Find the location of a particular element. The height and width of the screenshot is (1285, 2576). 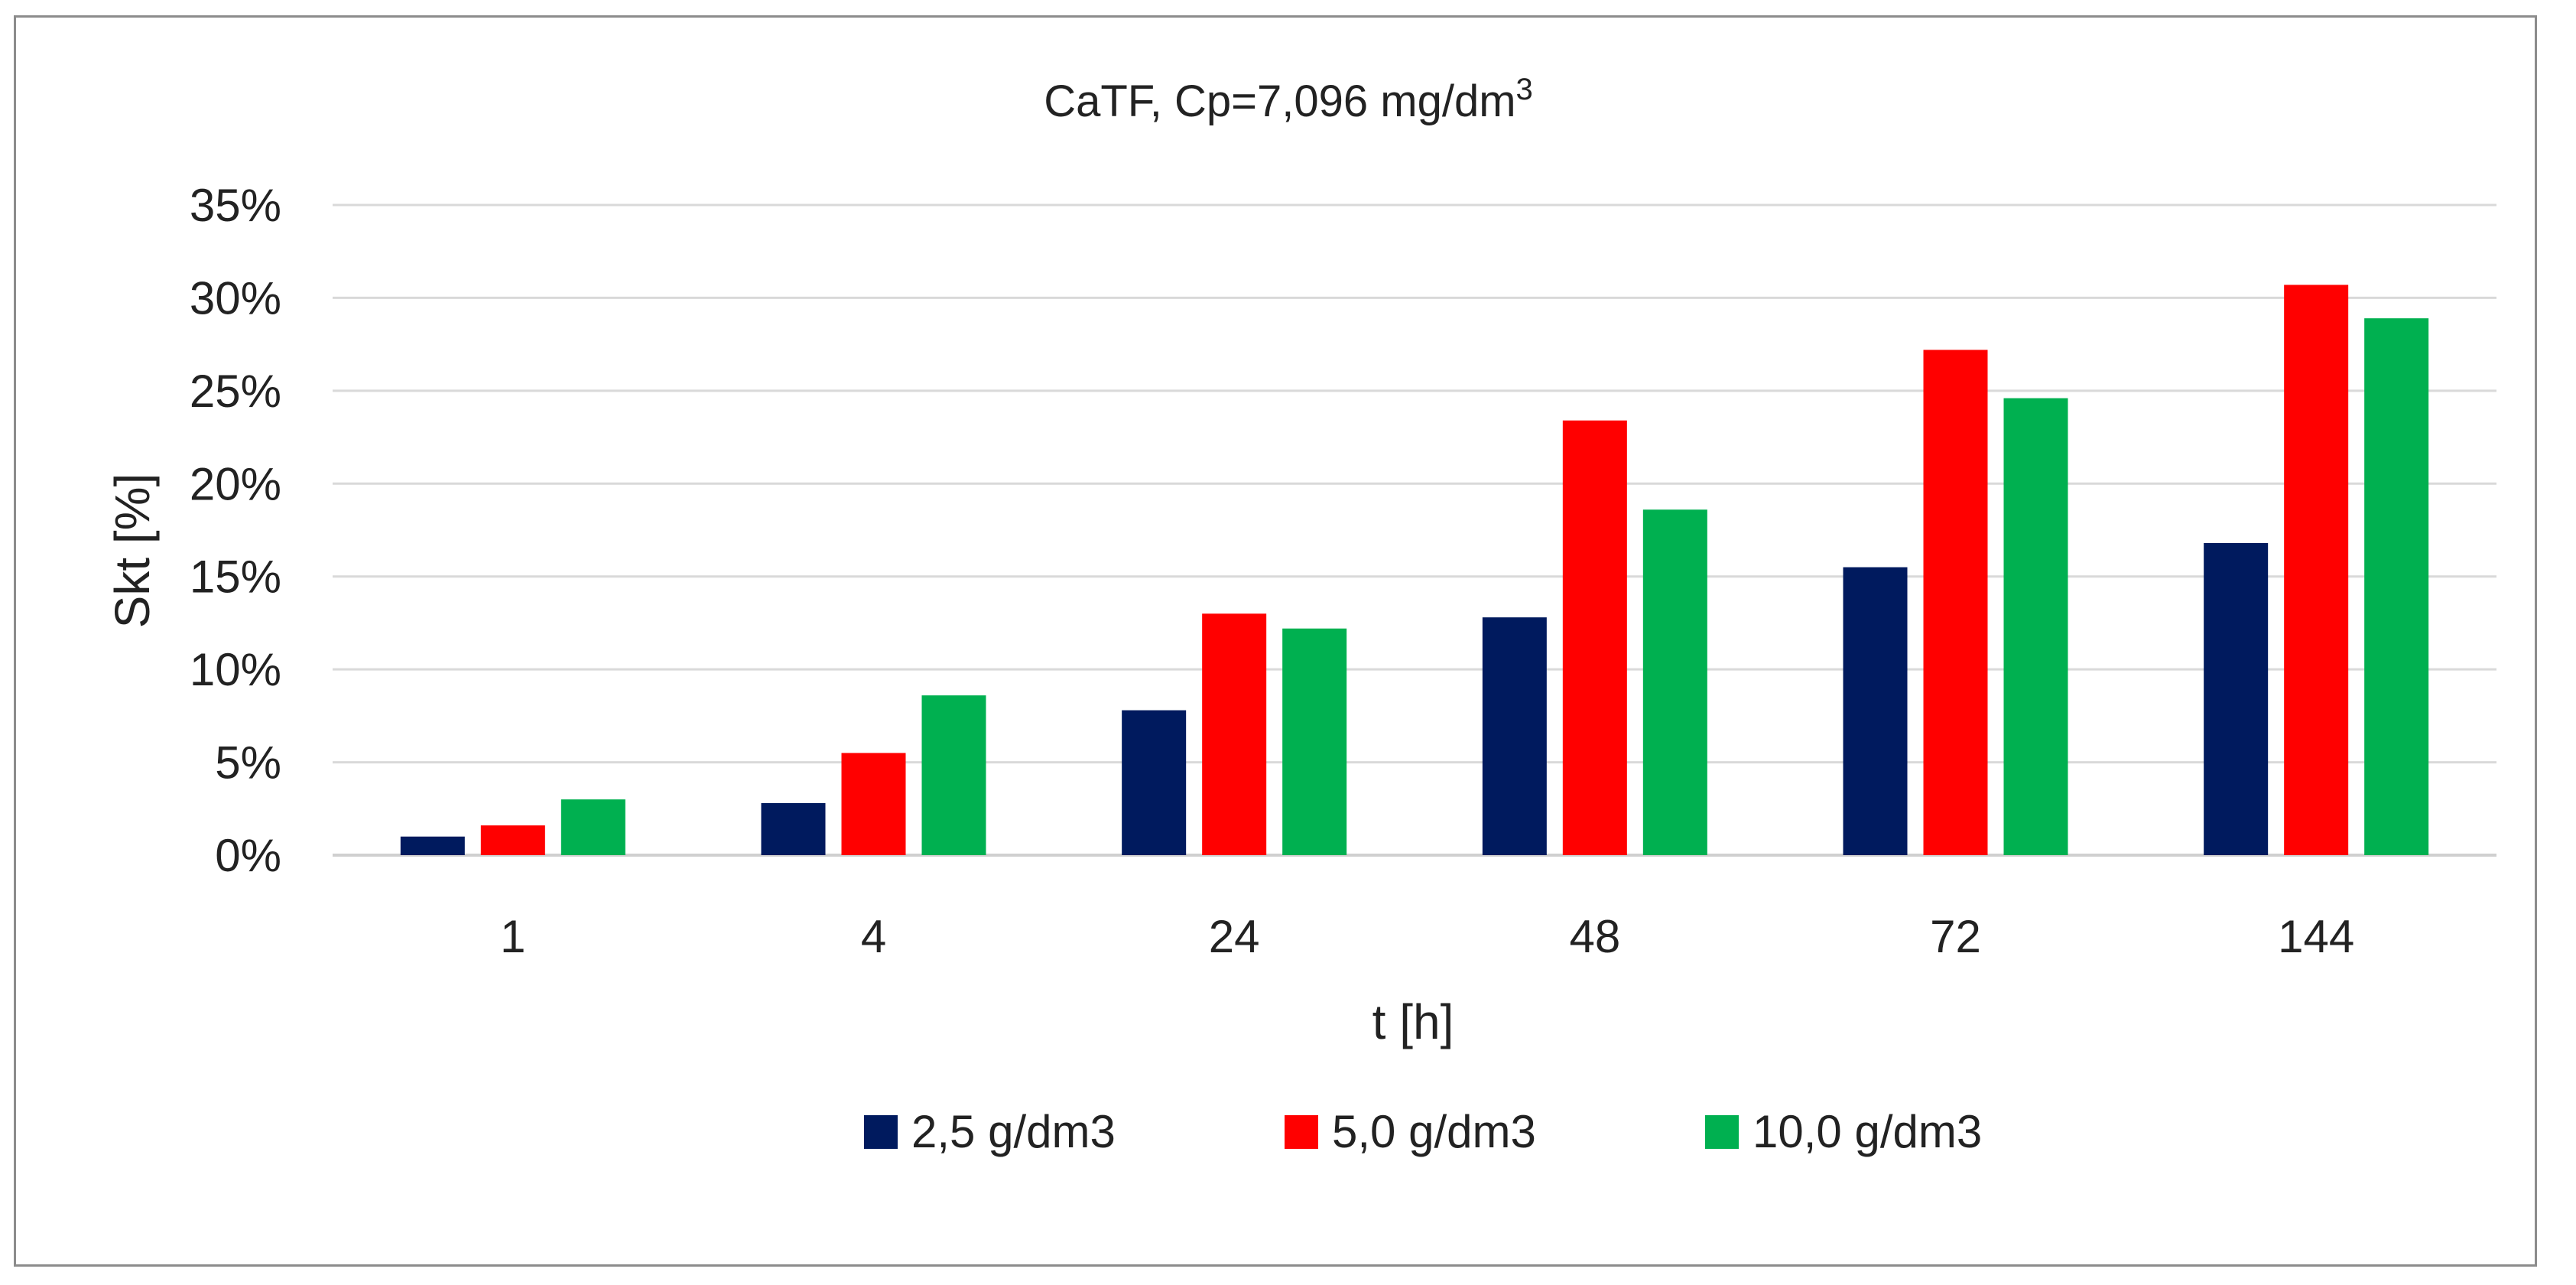

x-tick-label: 144 is located at coordinates (2316, 936).